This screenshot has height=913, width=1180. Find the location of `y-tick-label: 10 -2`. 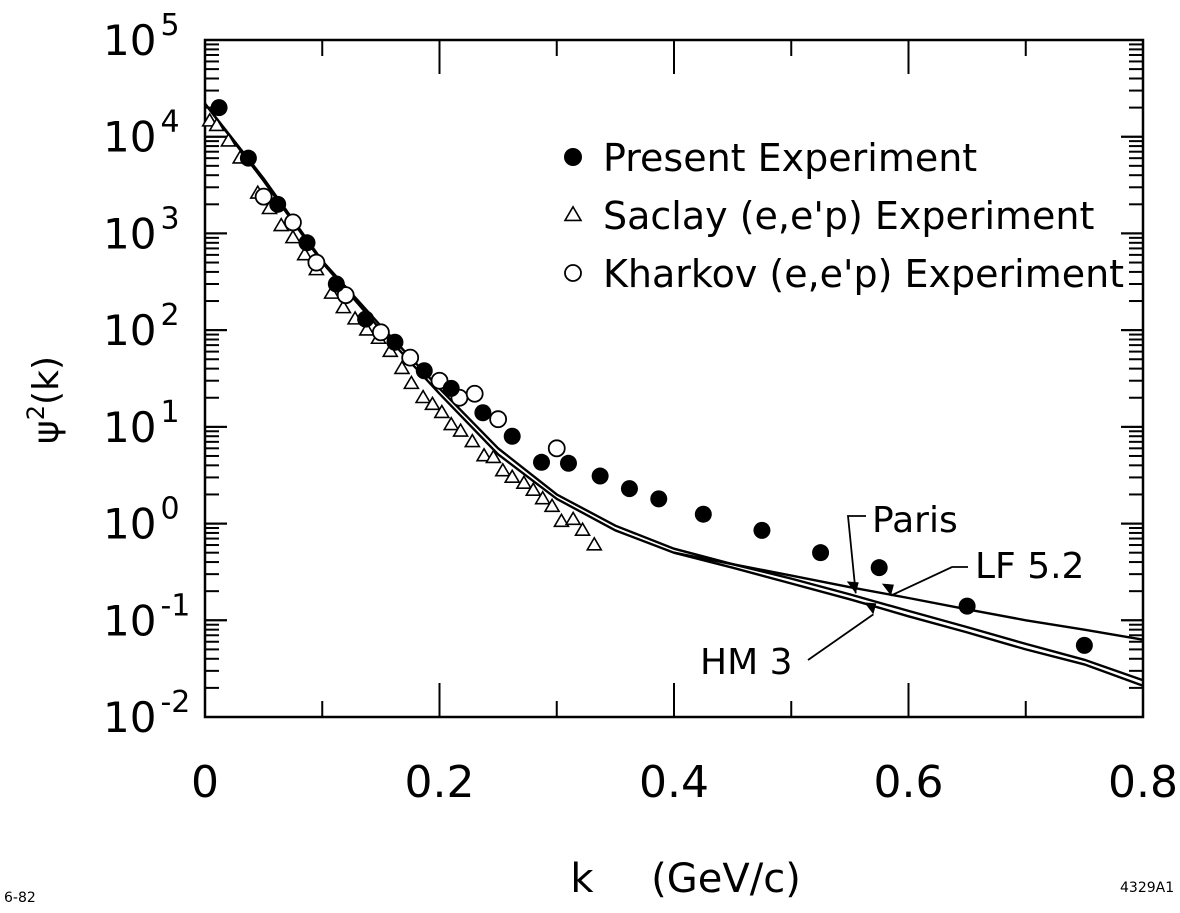

y-tick-label: 10 -2 is located at coordinates (146, 713).